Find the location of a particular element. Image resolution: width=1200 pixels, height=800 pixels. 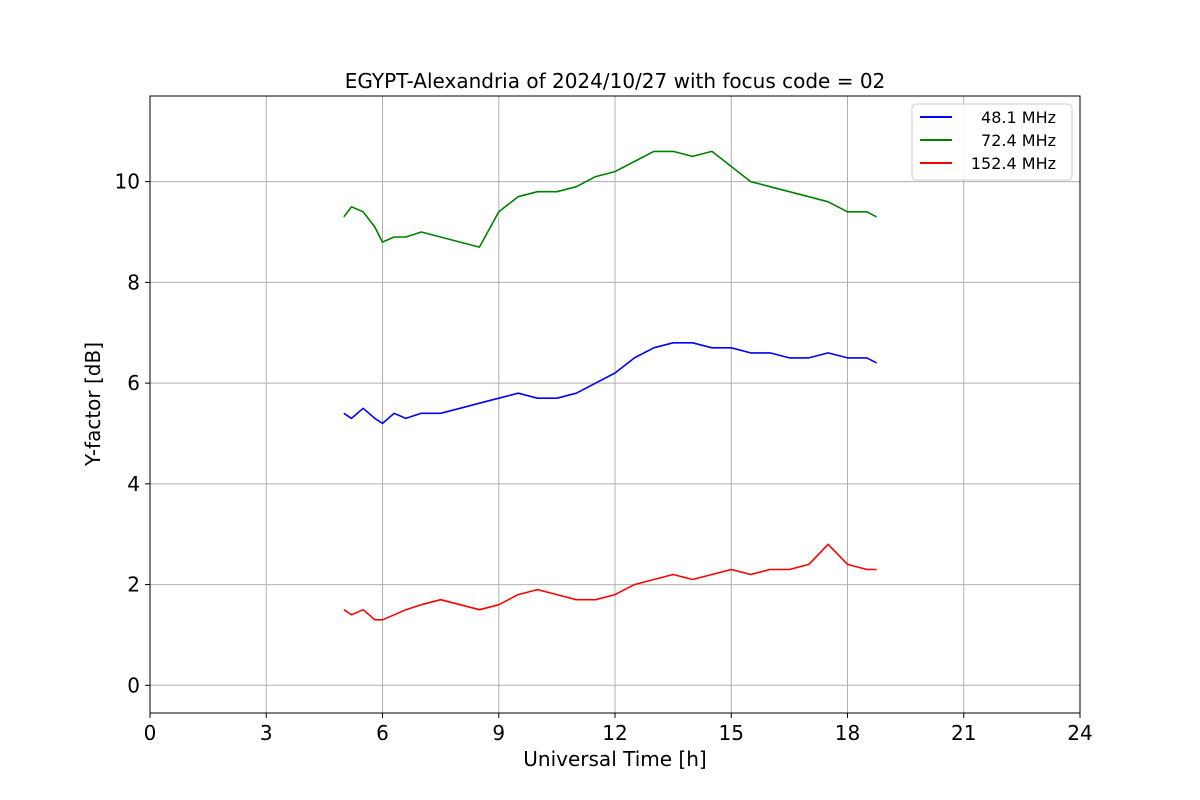

x-tick-label: 18 is located at coordinates (847, 733).